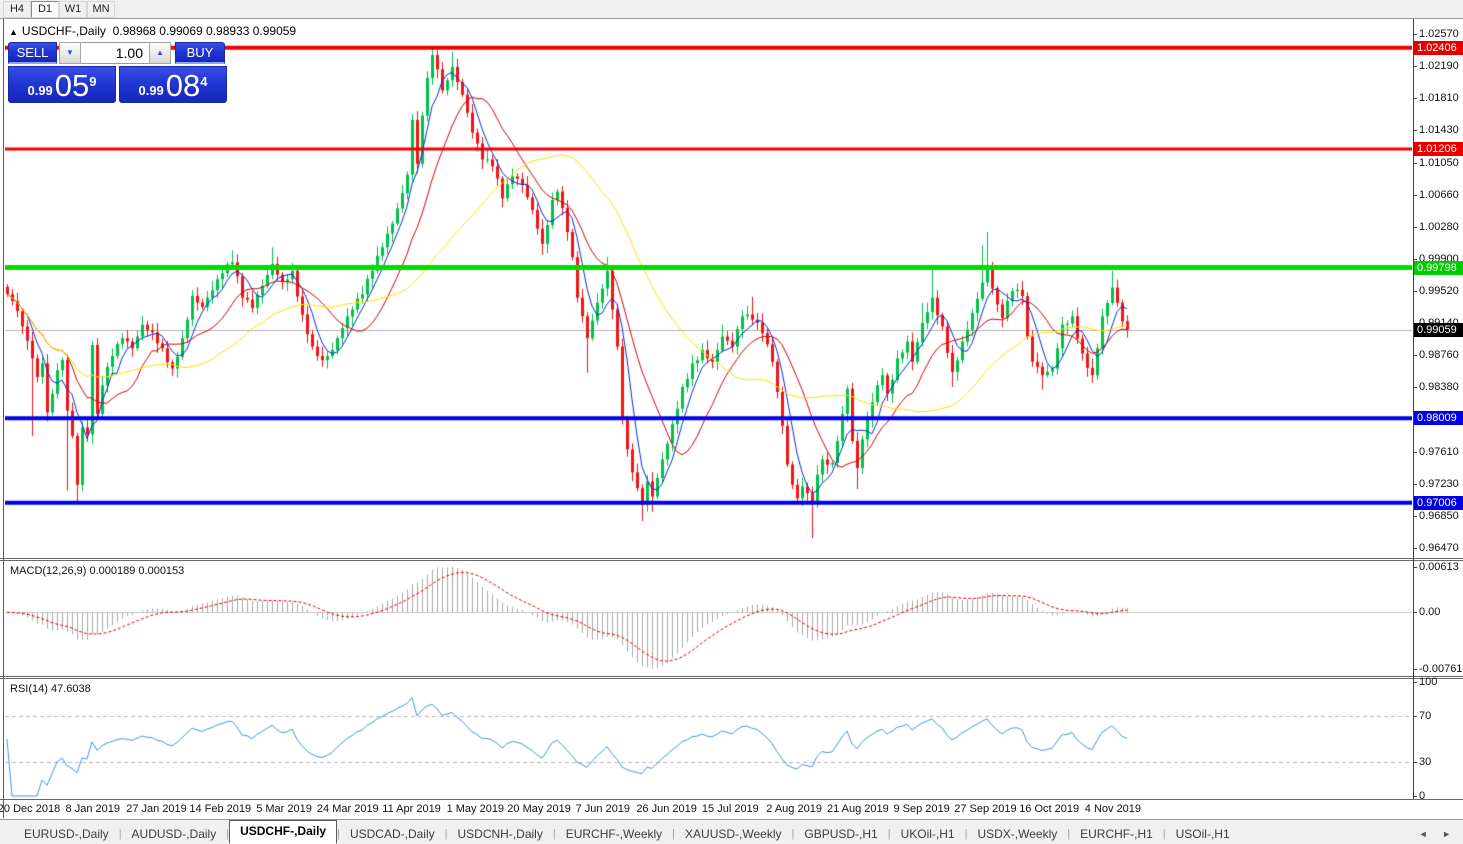 This screenshot has height=844, width=1463. What do you see at coordinates (539, 809) in the screenshot?
I see `date-axis-label: 20 May 2019` at bounding box center [539, 809].